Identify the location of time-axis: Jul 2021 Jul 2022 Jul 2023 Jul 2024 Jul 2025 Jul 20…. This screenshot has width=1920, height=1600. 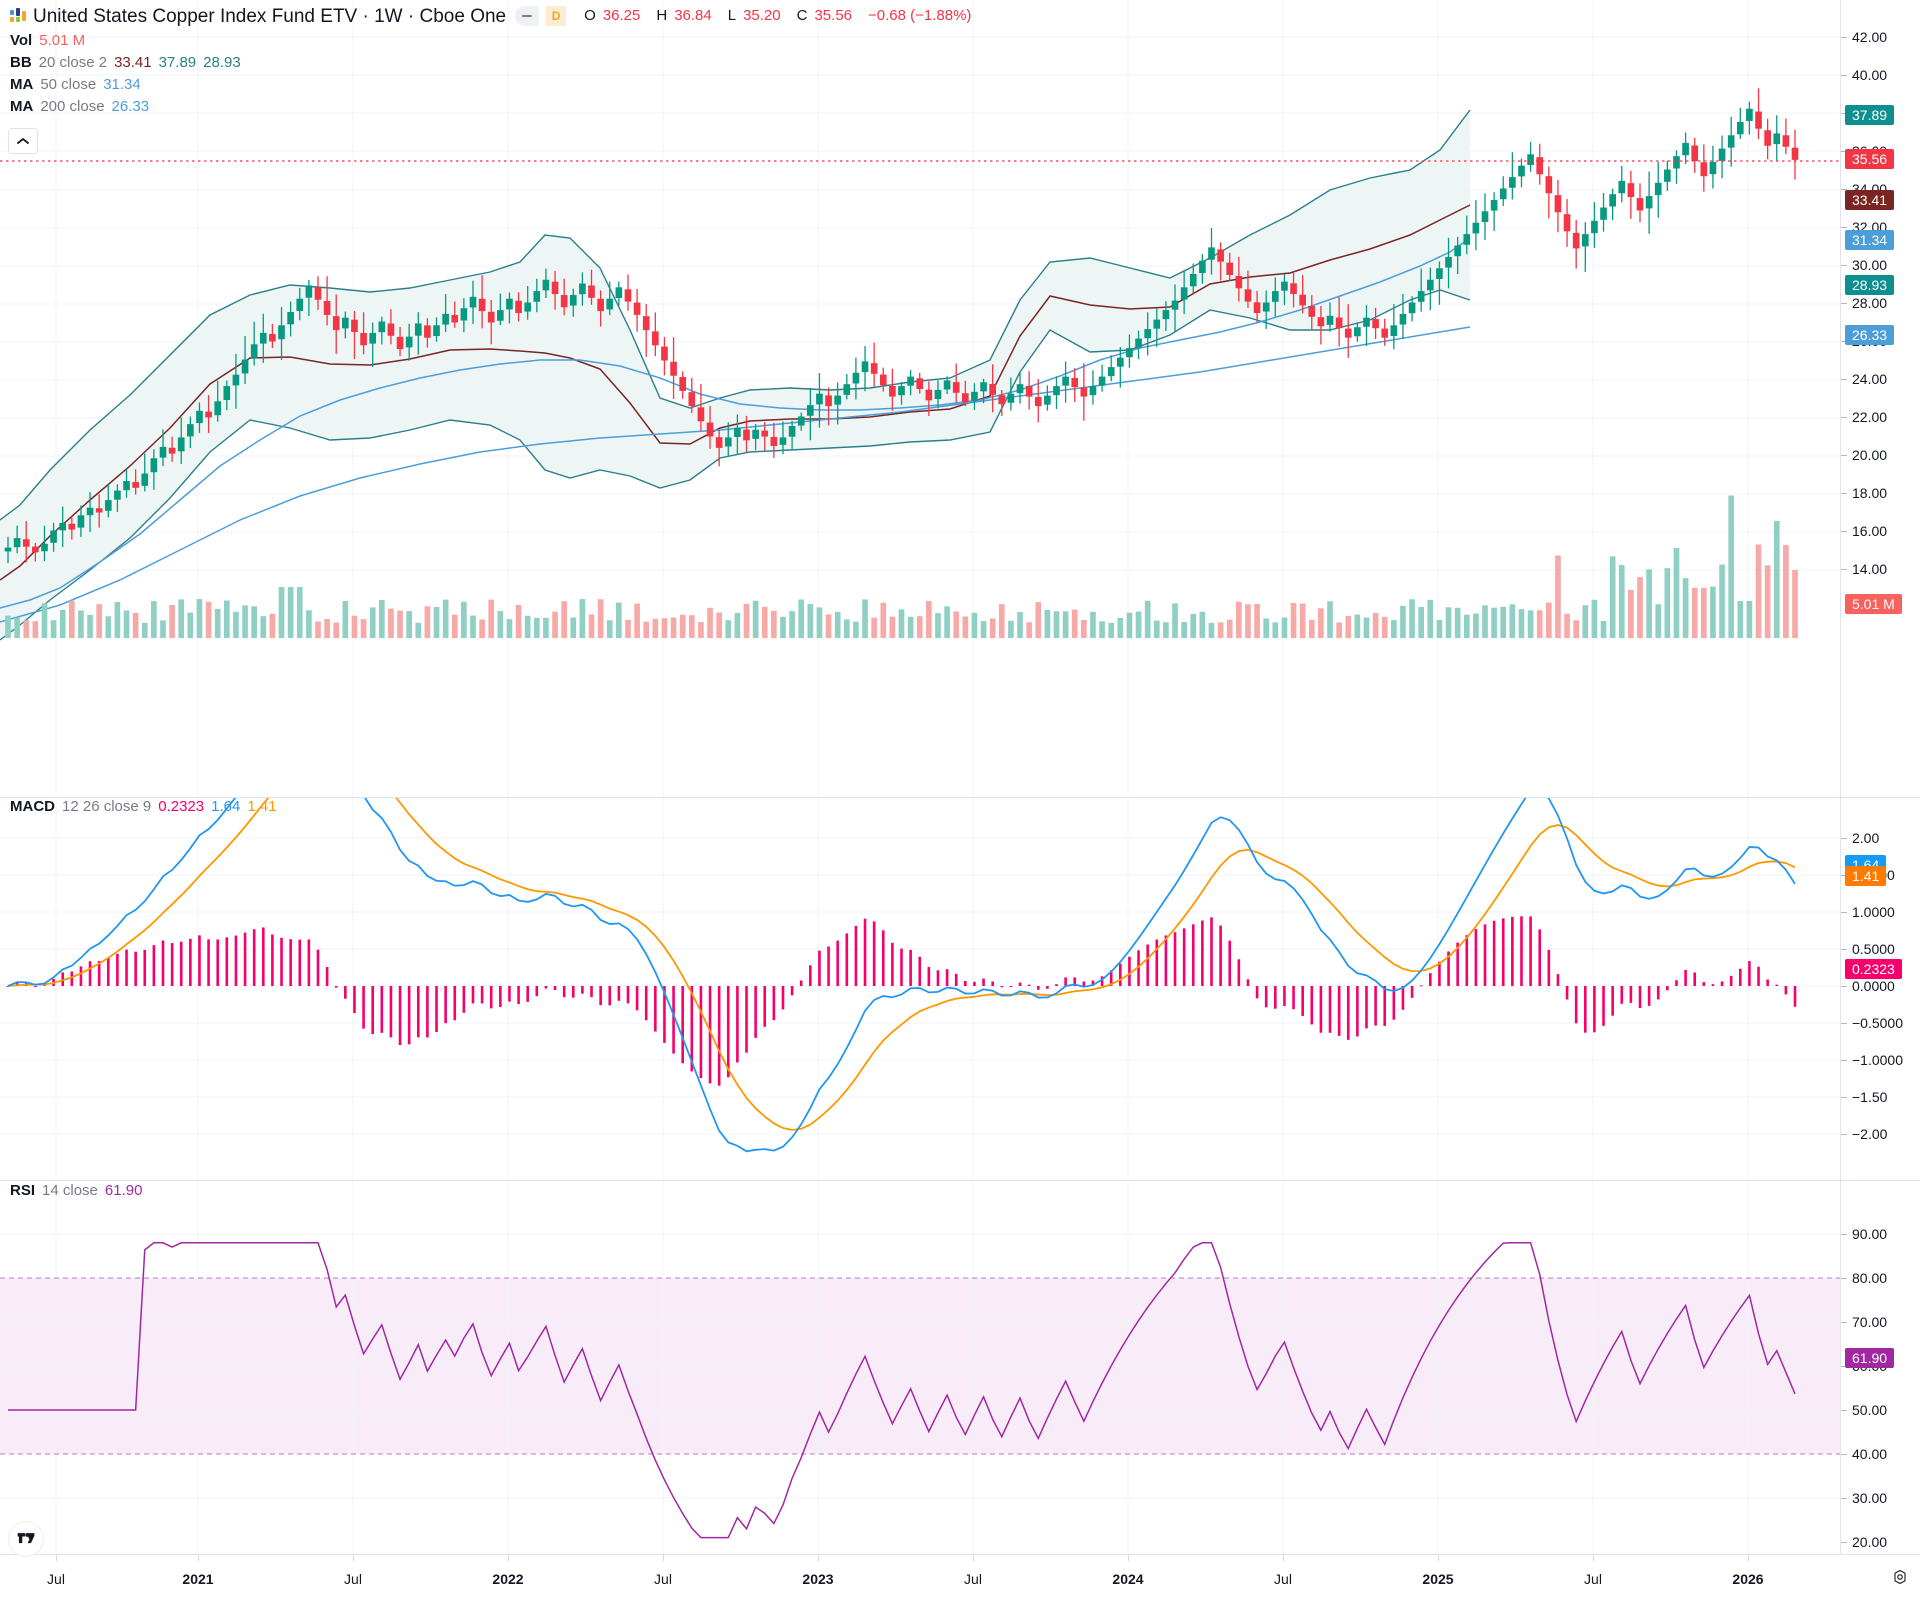
(960, 1577).